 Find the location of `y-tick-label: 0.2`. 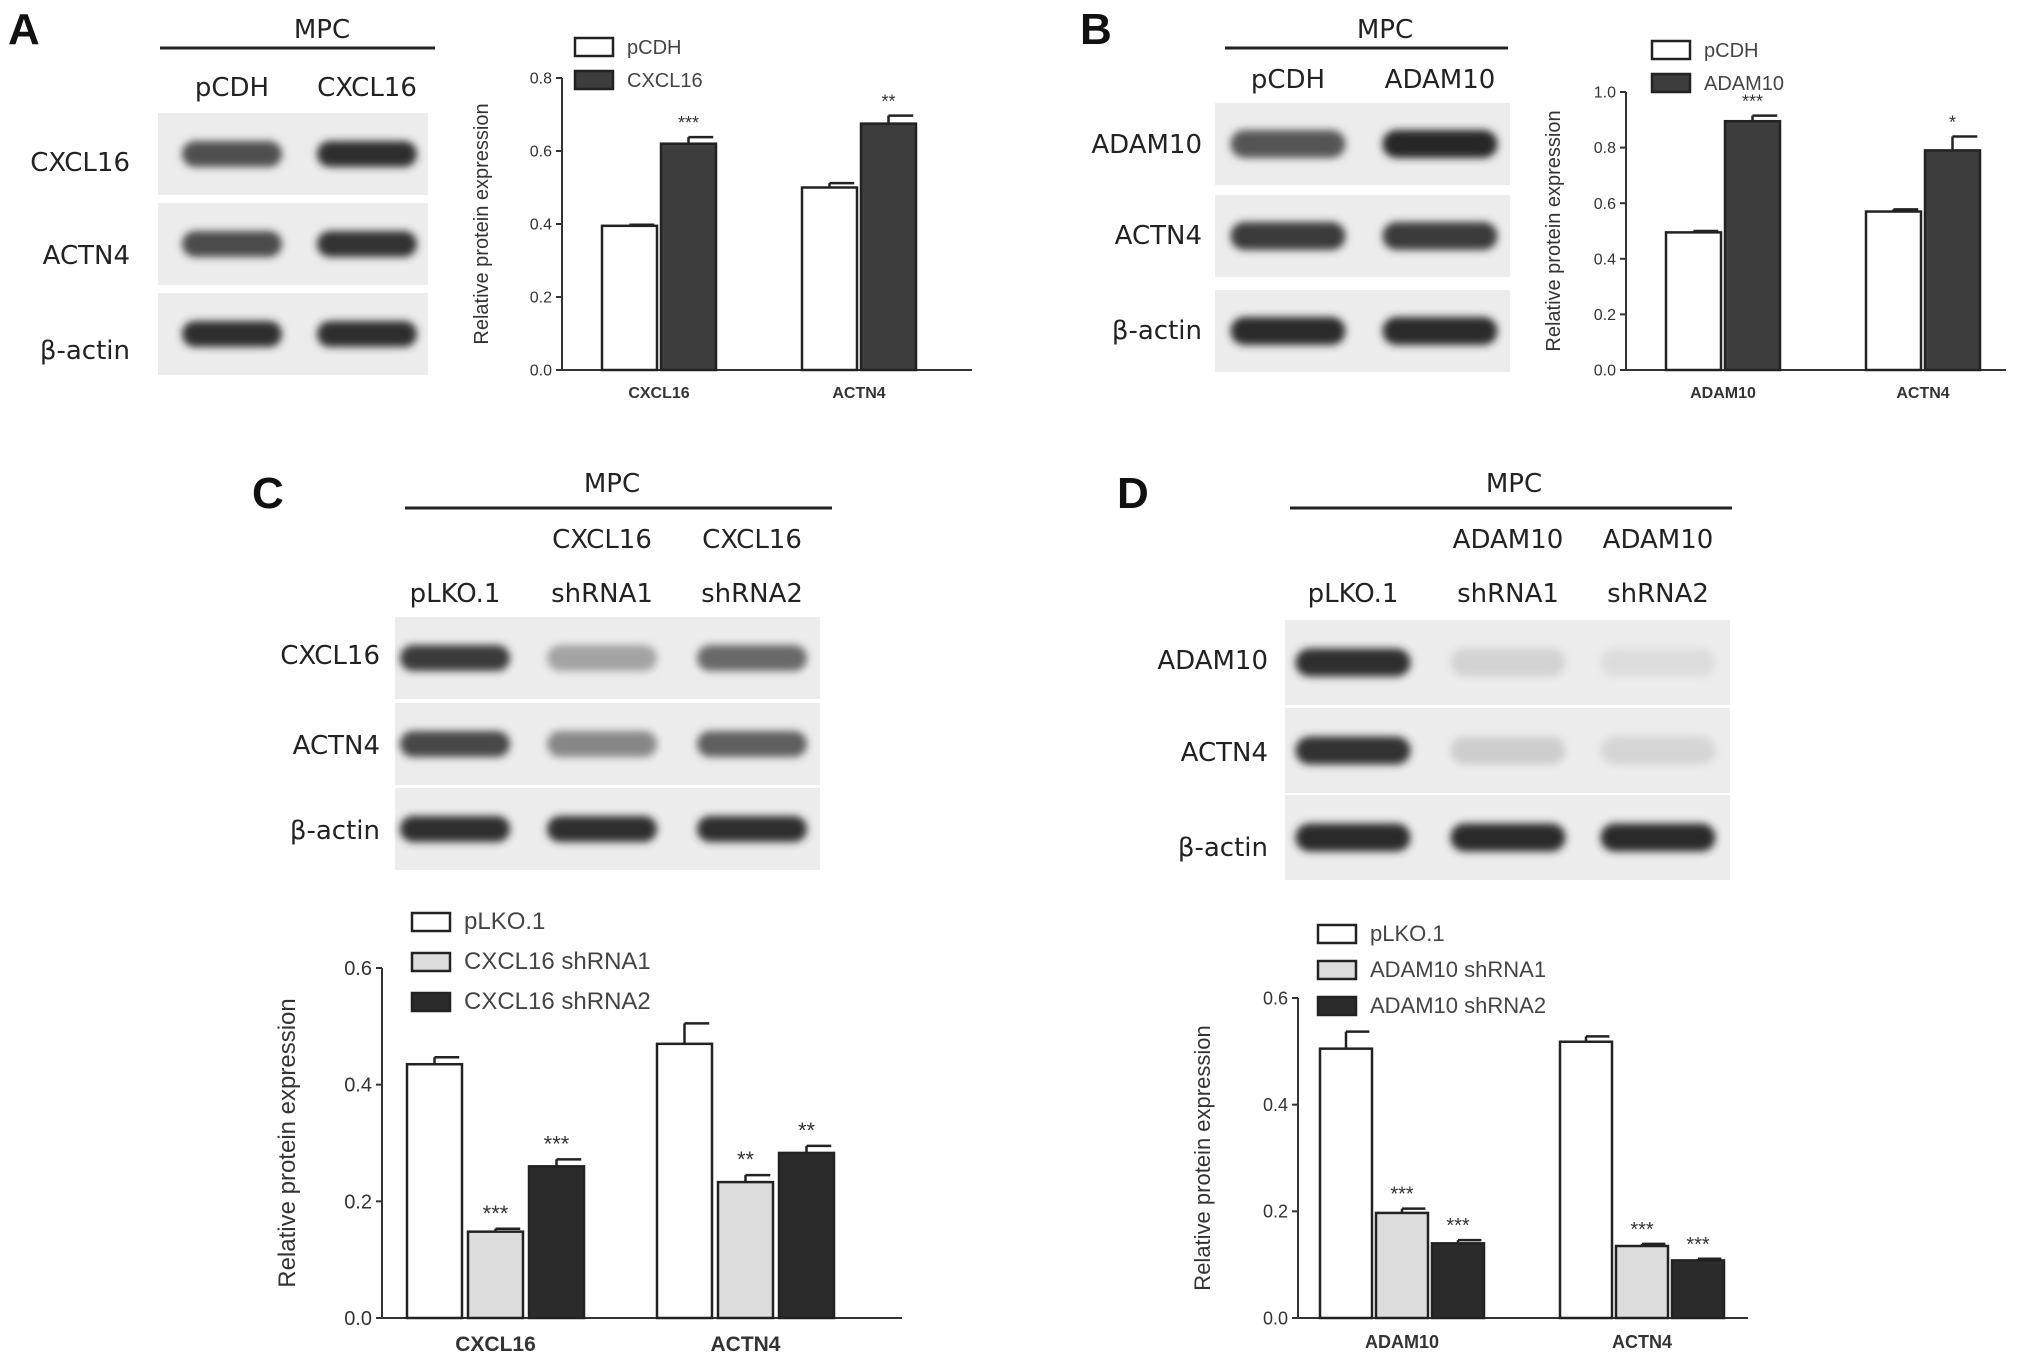

y-tick-label: 0.2 is located at coordinates (541, 298).